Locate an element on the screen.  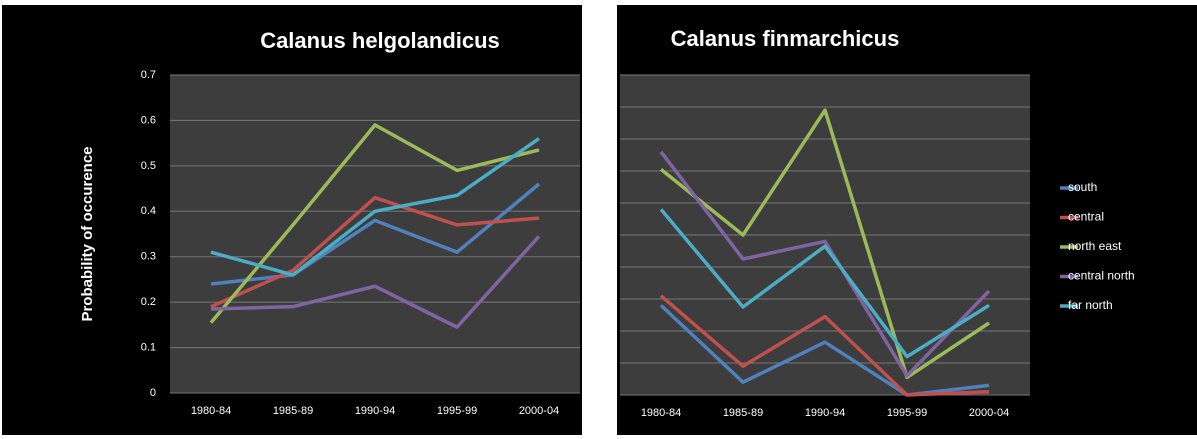
chart-title: Calanus helgolandicus is located at coordinates (380, 40).